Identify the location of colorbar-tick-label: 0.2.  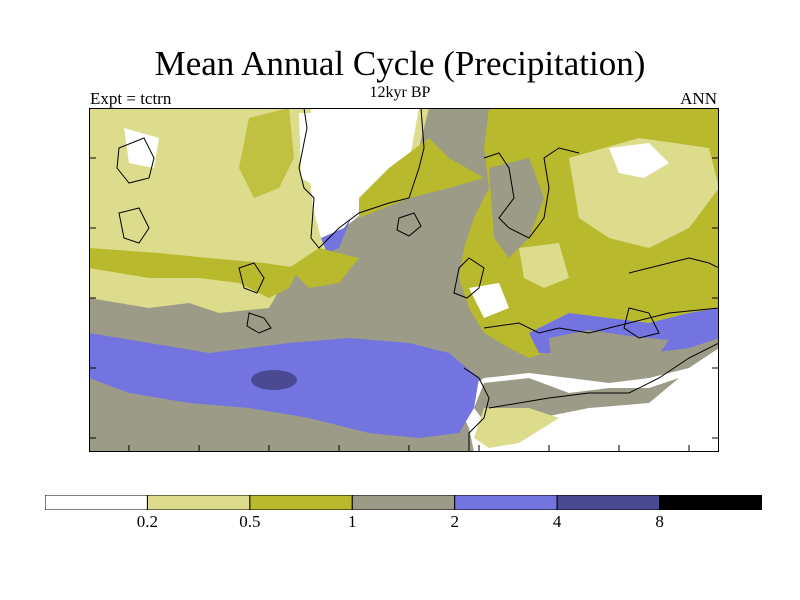
(147, 521).